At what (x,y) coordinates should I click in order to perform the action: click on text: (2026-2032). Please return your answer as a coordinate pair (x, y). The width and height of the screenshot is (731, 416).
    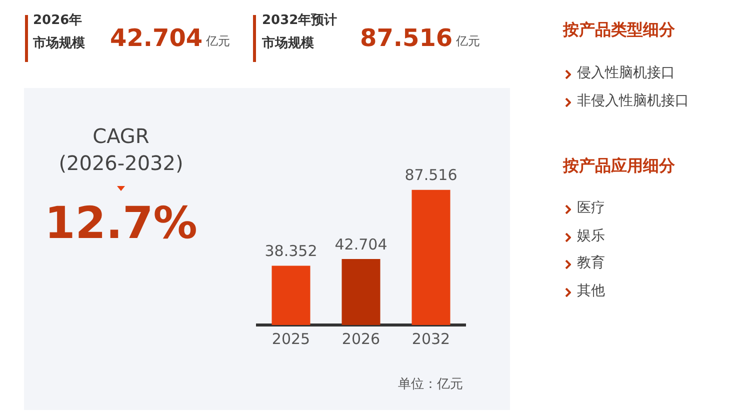
    Looking at the image, I should click on (121, 163).